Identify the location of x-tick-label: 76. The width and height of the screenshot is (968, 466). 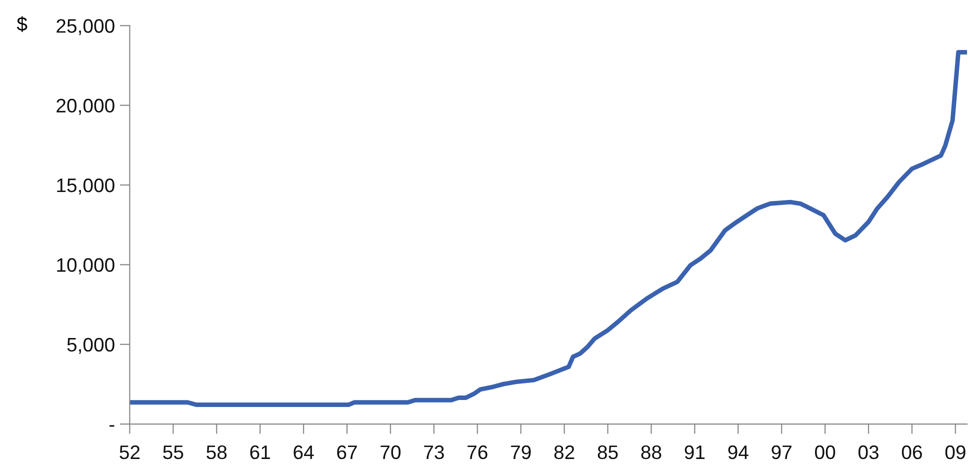
(478, 452).